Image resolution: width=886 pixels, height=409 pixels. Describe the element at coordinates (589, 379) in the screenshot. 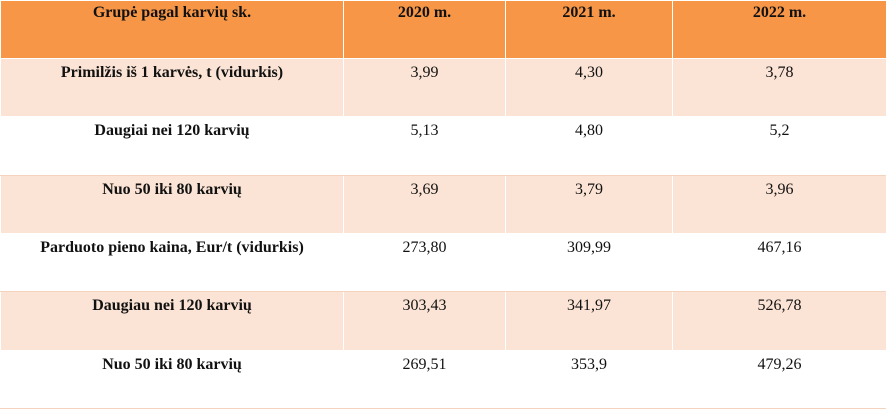

I see `value-cell: 353,9` at that location.